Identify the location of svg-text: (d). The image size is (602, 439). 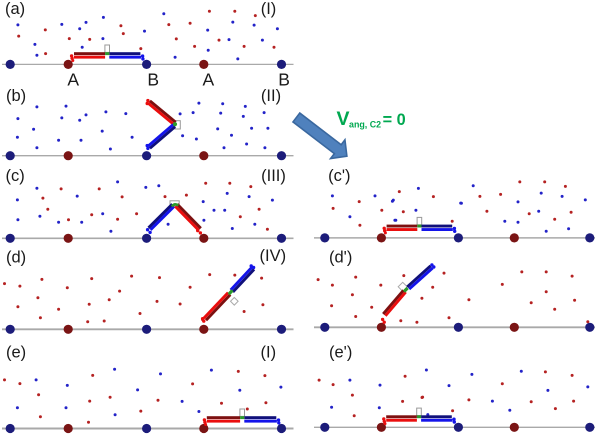
(16, 257).